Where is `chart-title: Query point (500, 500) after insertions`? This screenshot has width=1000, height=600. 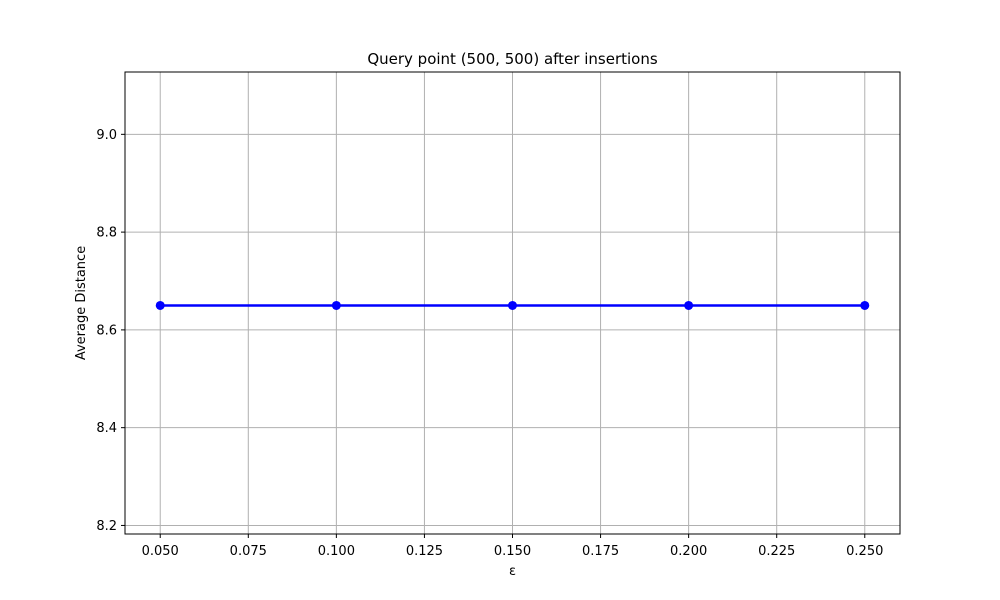 chart-title: Query point (500, 500) after insertions is located at coordinates (512, 59).